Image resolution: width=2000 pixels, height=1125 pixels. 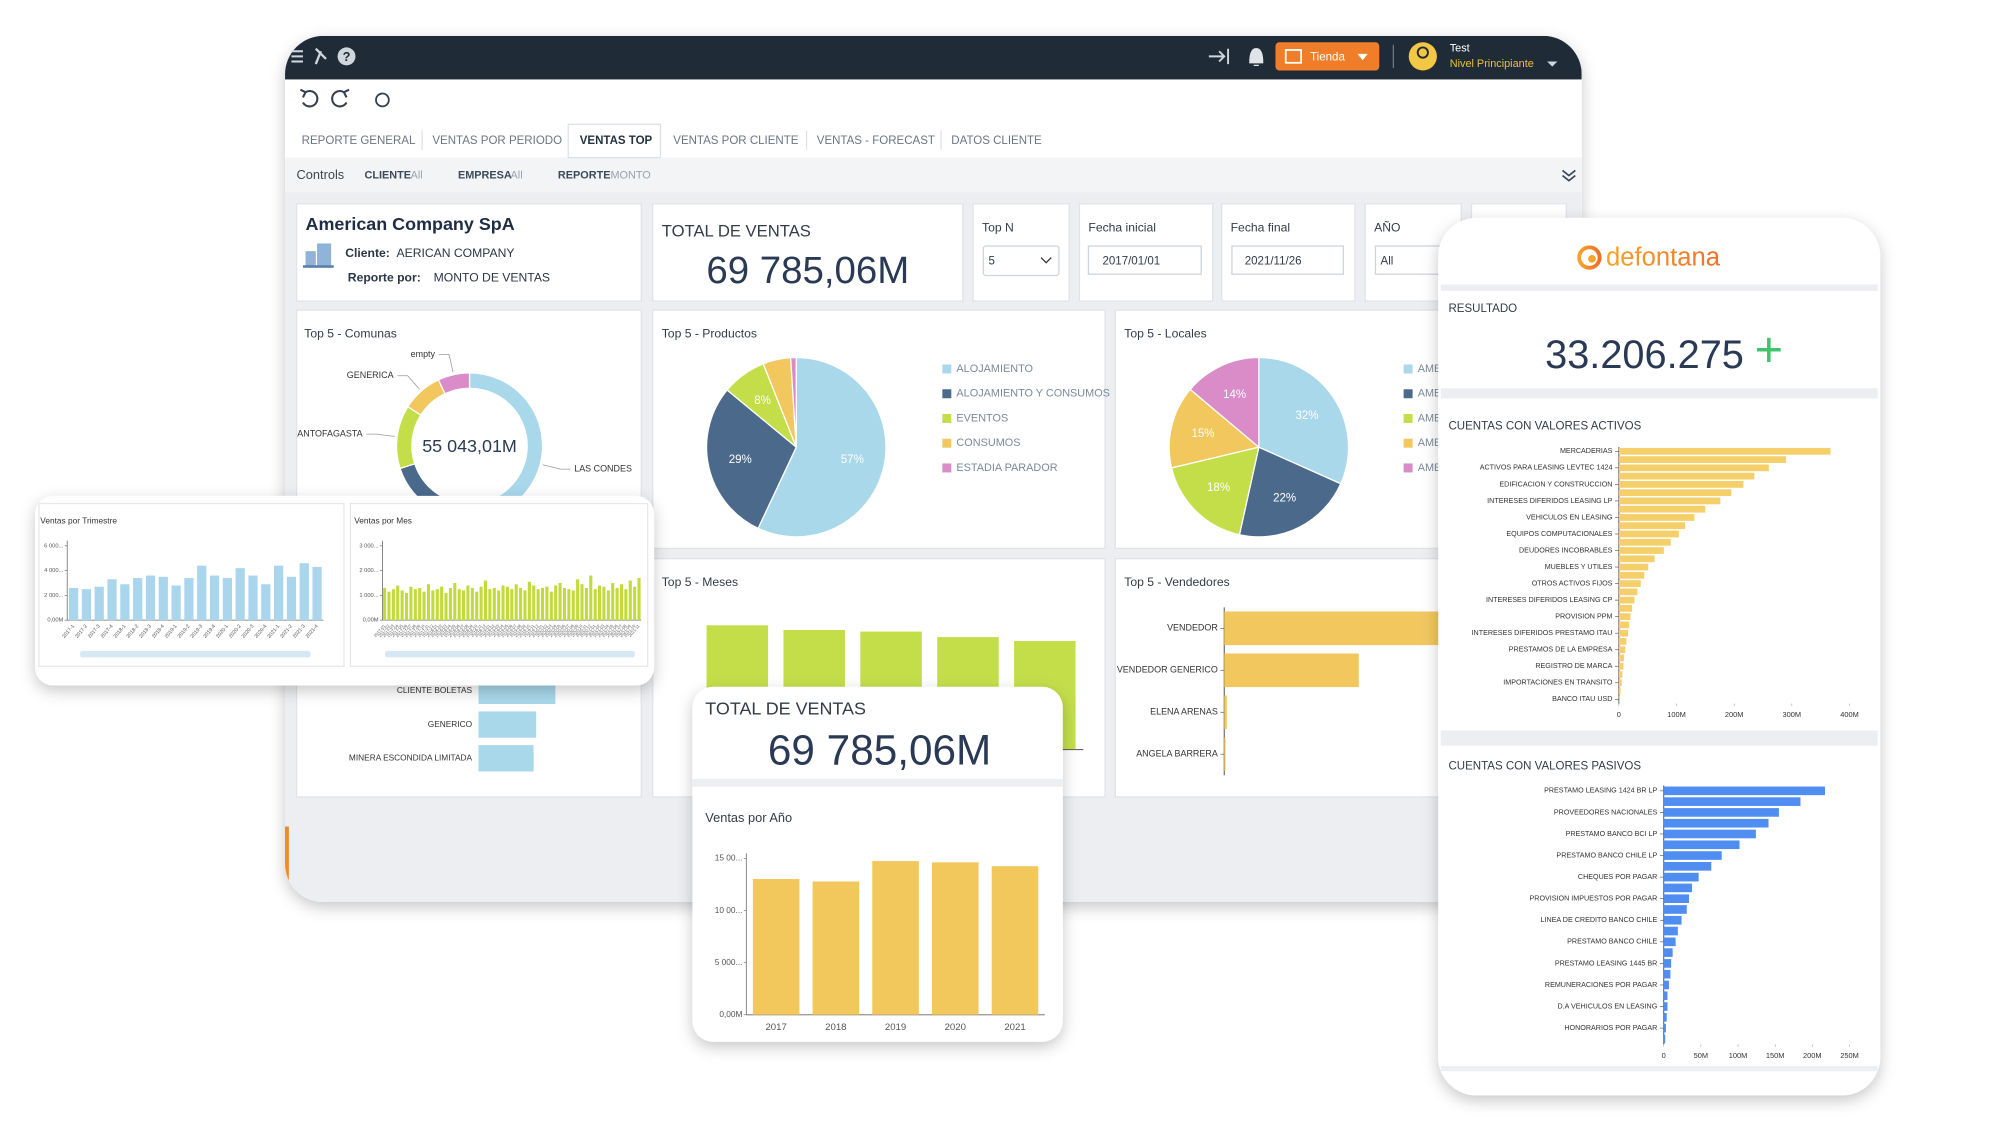 I want to click on select-caret, so click(x=1046, y=260).